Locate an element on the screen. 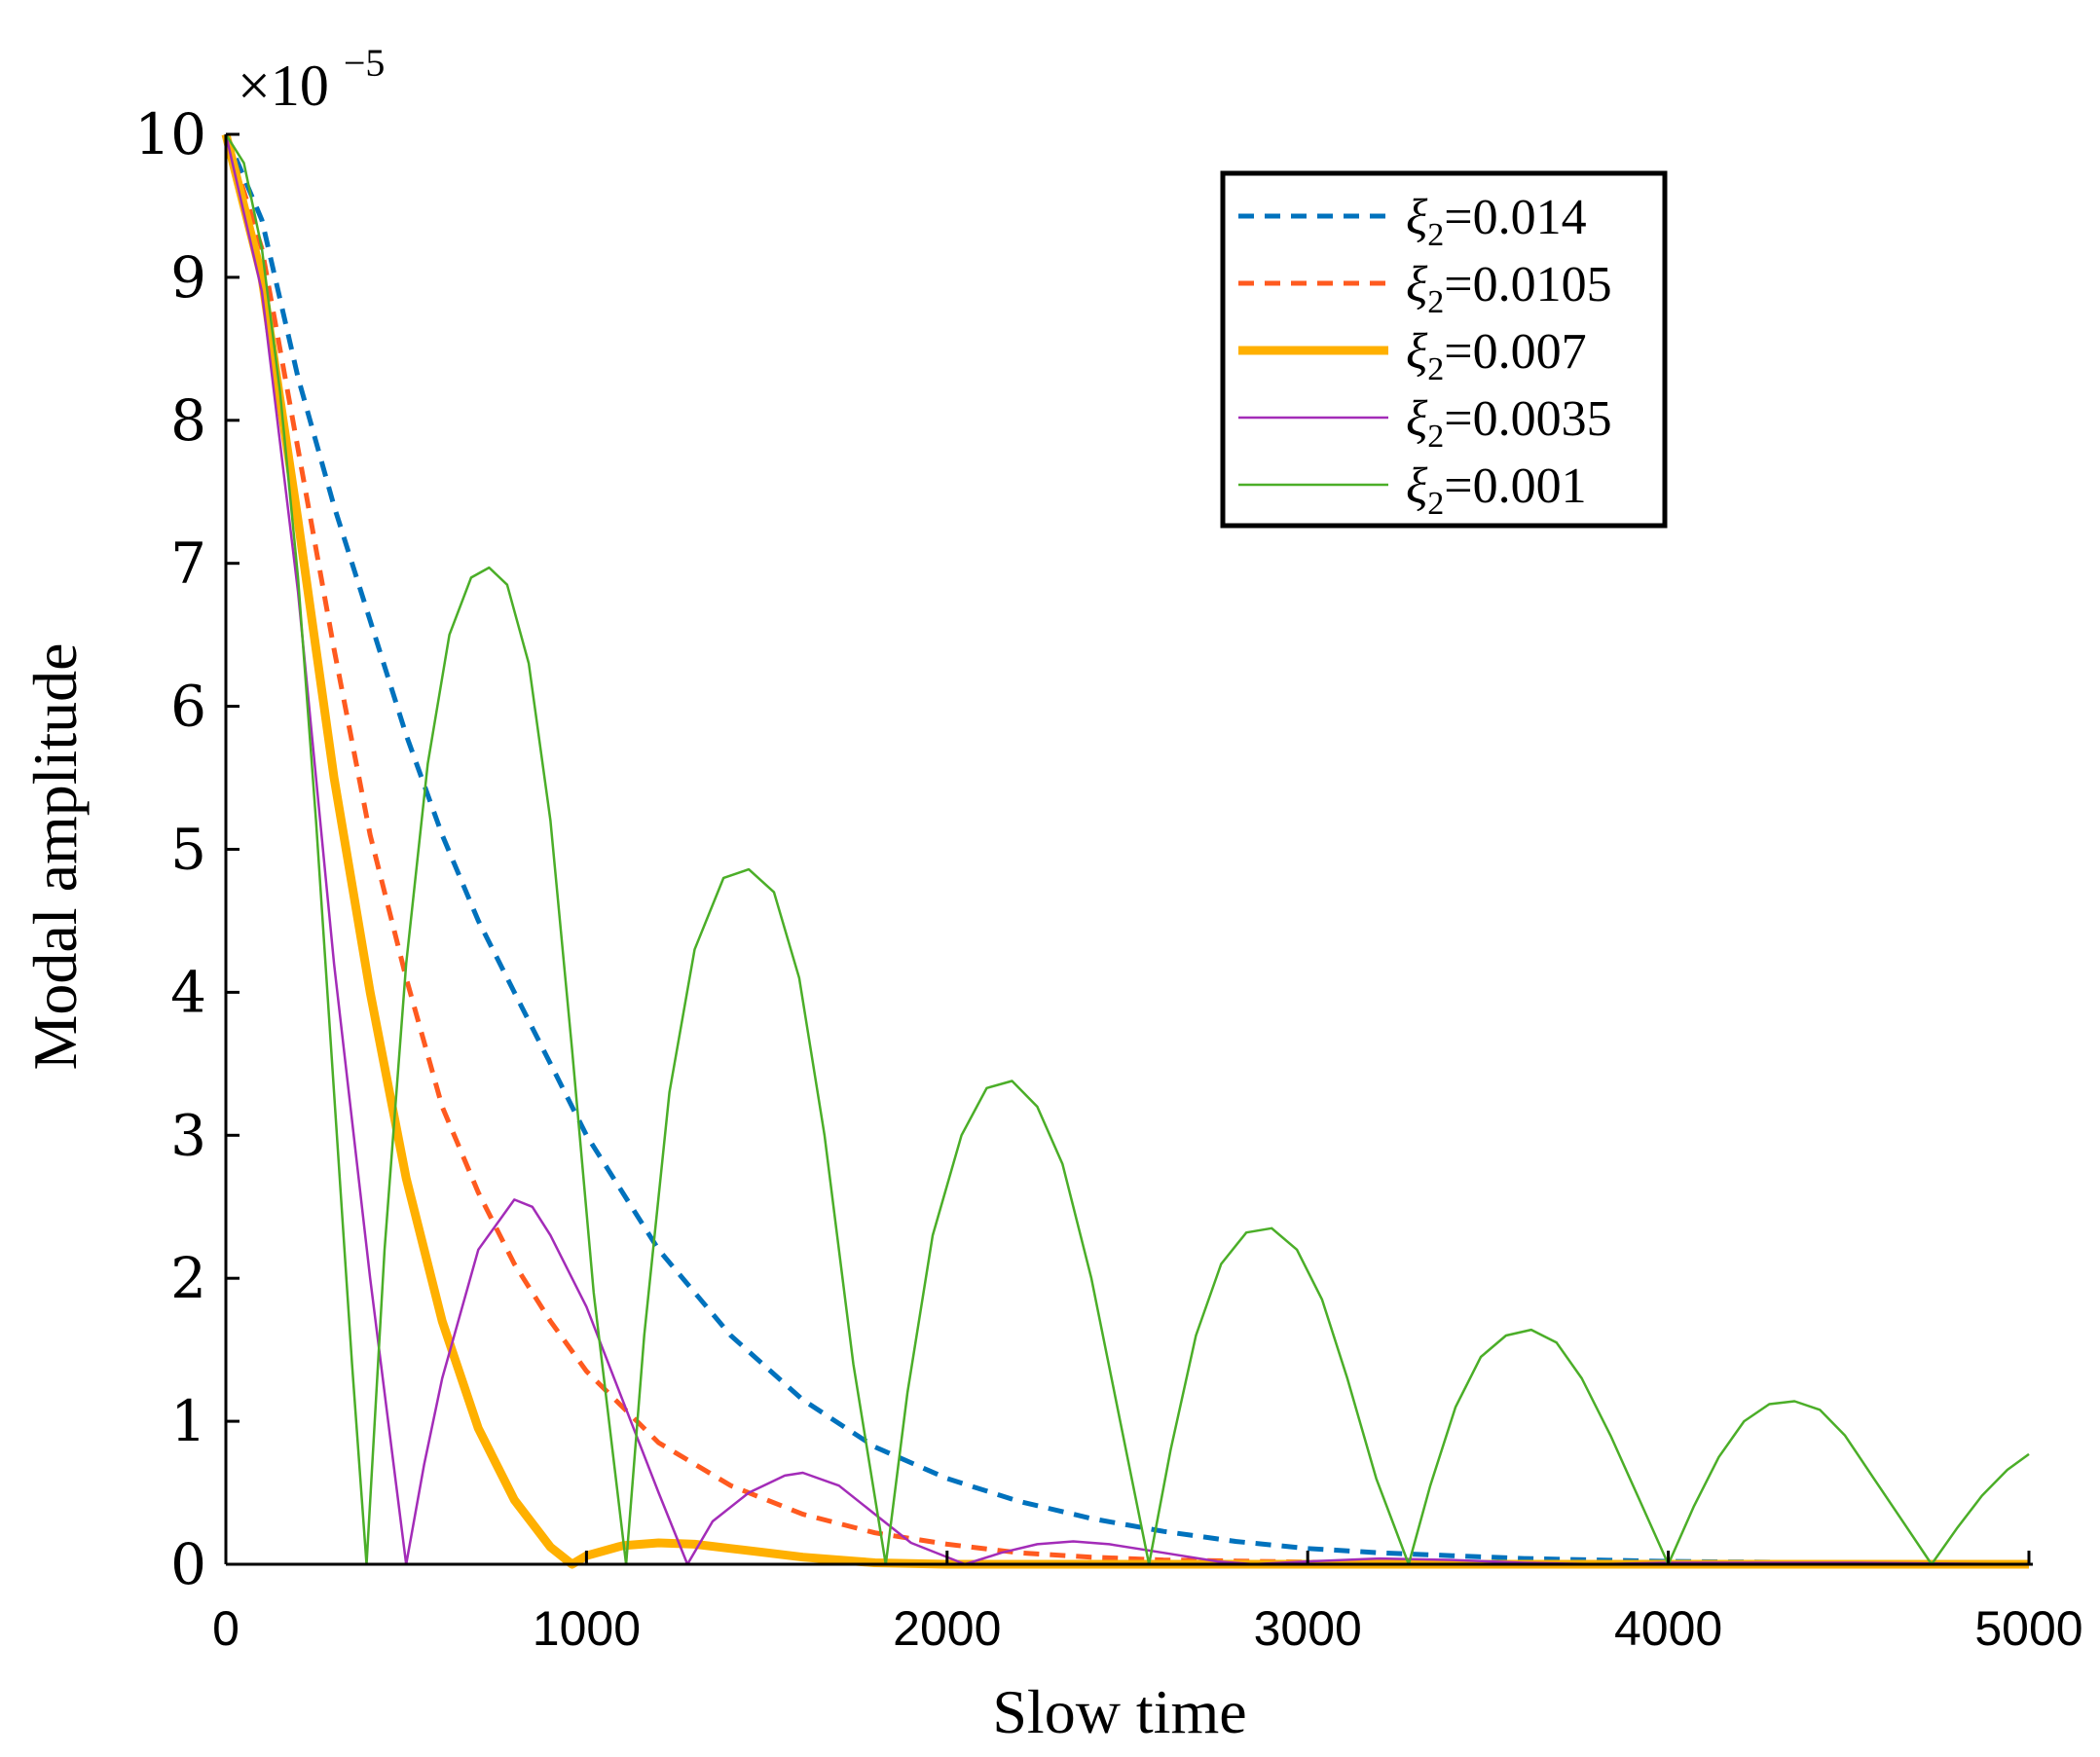  x-tick-label-4000: 4000 is located at coordinates (1668, 1628).